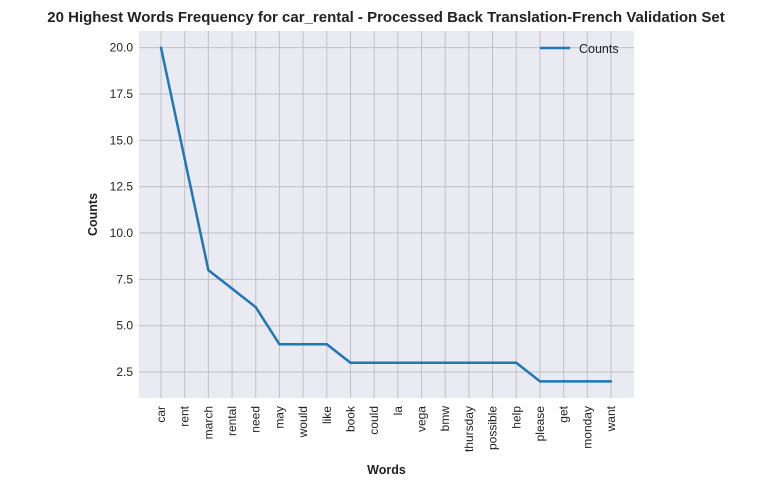 The height and width of the screenshot is (487, 773). I want to click on legend: Counts, so click(579, 49).